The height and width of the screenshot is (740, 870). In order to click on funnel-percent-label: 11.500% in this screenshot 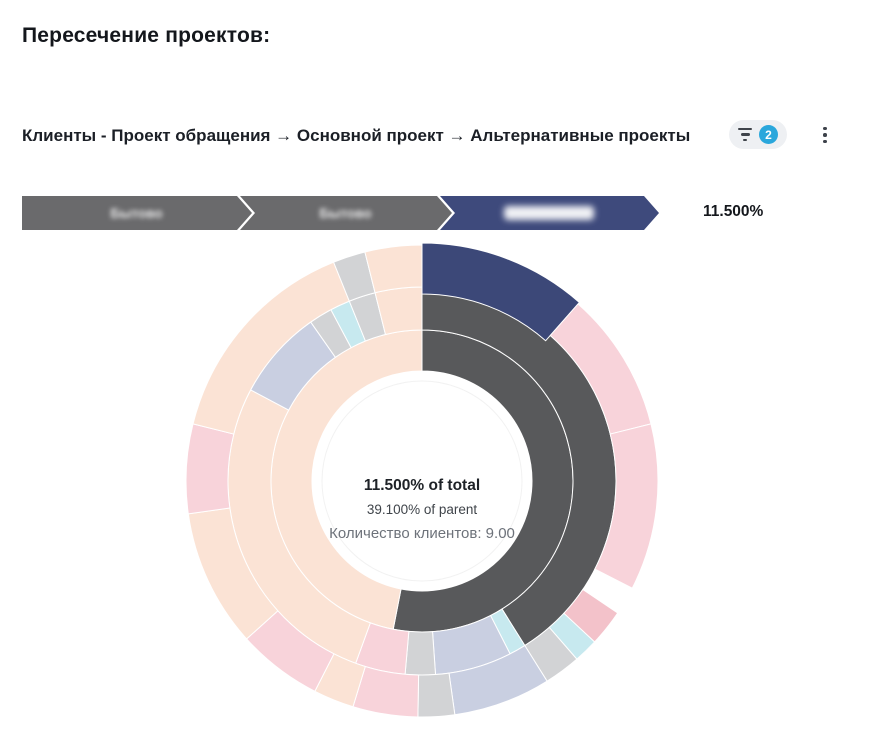, I will do `click(733, 211)`.